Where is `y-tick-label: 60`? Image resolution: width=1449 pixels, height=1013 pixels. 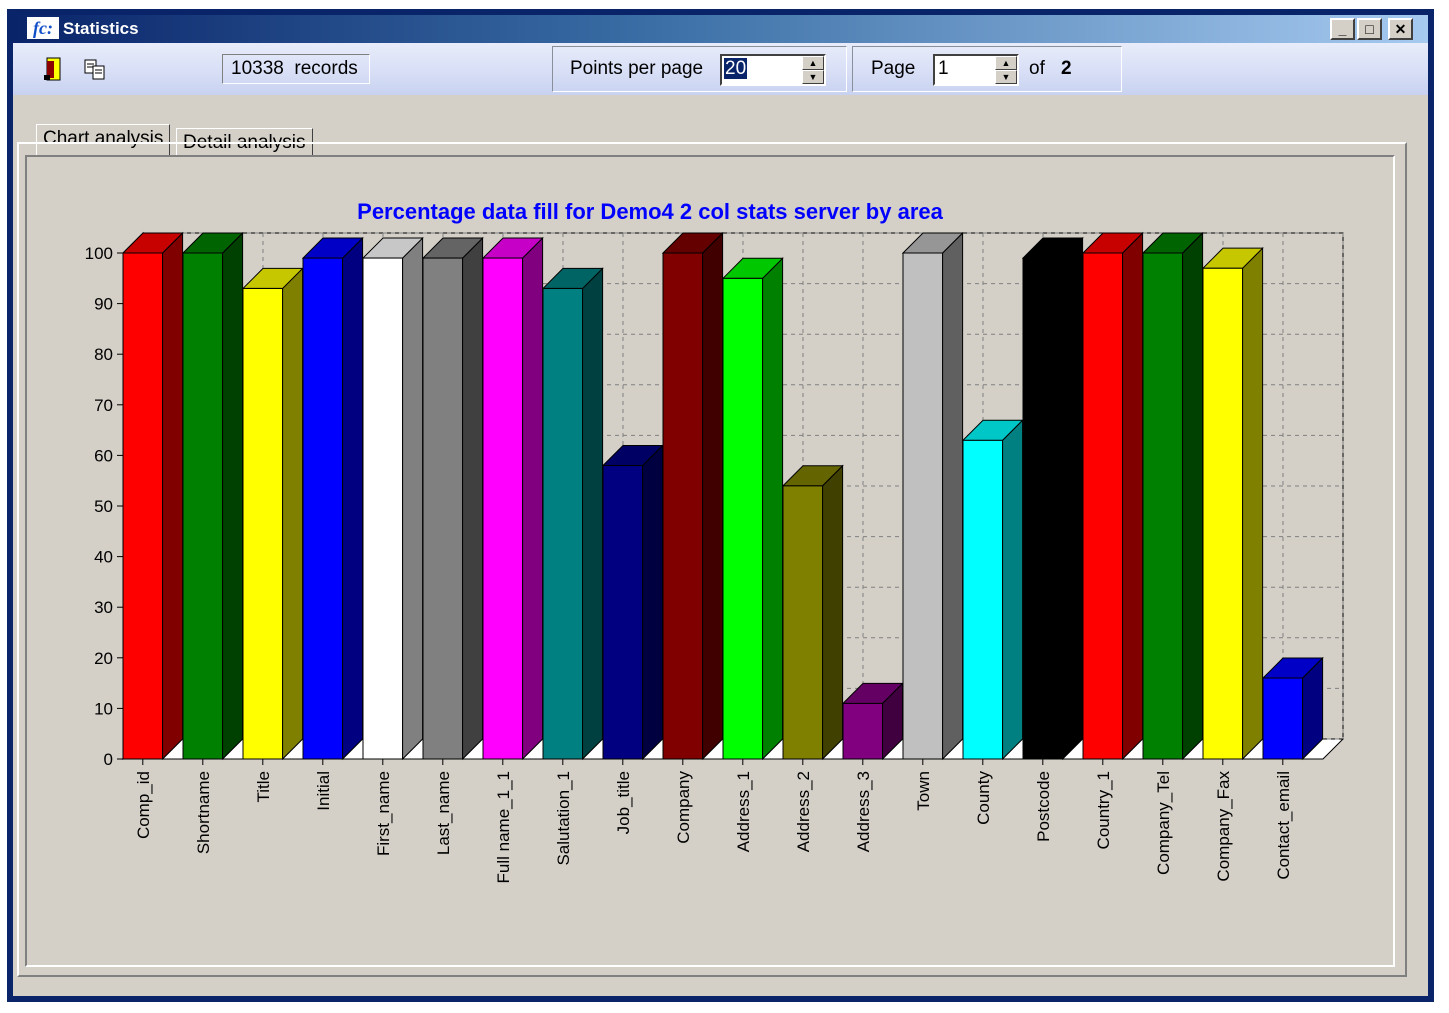 y-tick-label: 60 is located at coordinates (103, 455).